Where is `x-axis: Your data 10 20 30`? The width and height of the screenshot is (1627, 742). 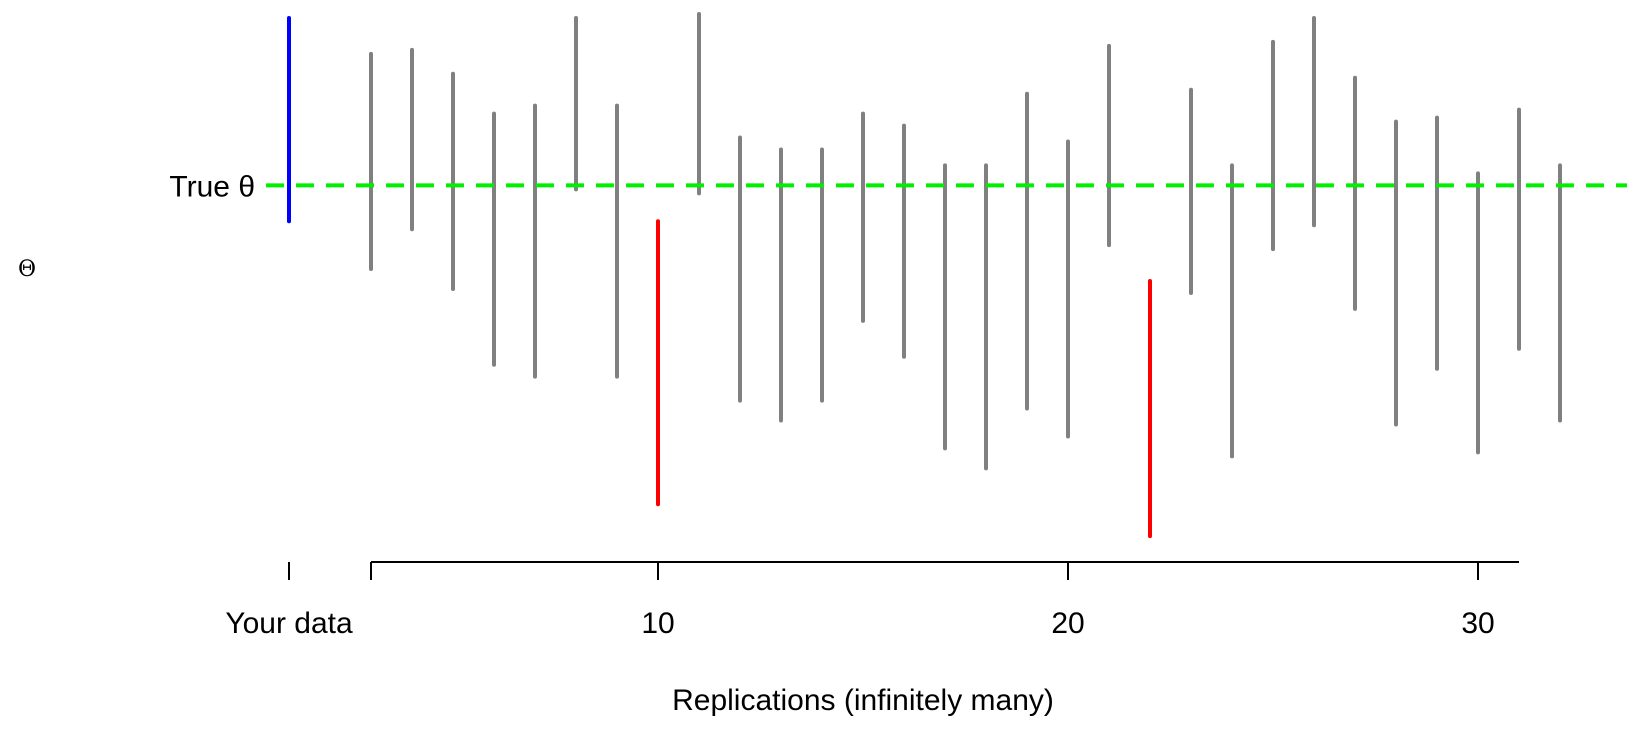 x-axis: Your data 10 20 30 is located at coordinates (872, 601).